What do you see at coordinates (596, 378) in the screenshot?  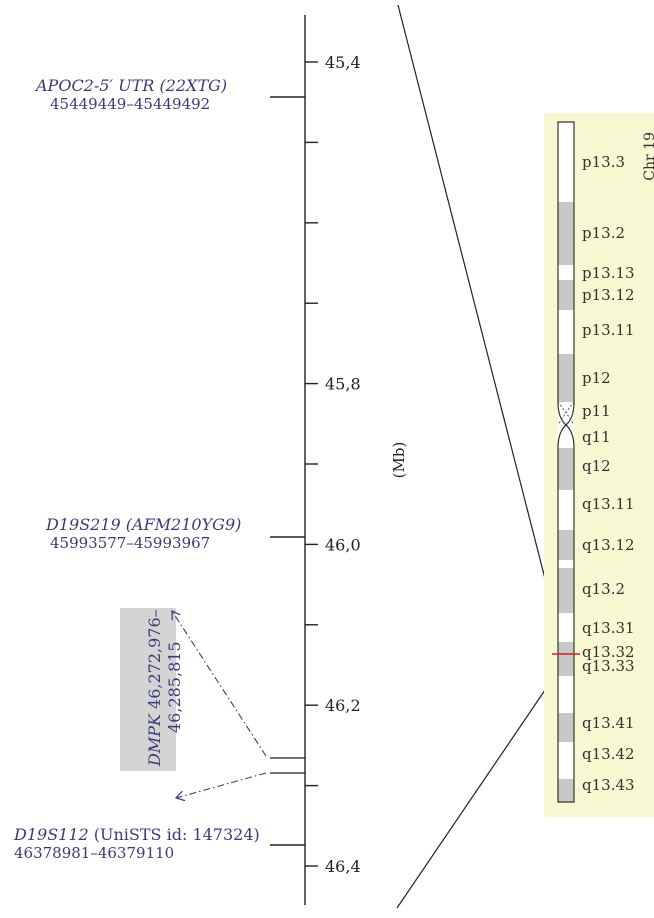 I see `band-label: p12` at bounding box center [596, 378].